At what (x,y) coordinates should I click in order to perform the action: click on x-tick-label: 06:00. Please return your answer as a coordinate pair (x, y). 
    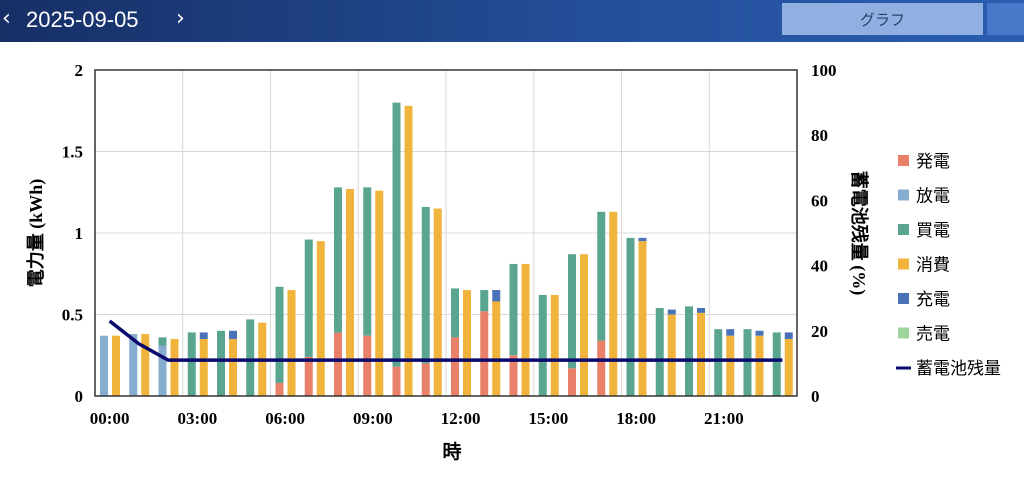
    Looking at the image, I should click on (285, 418).